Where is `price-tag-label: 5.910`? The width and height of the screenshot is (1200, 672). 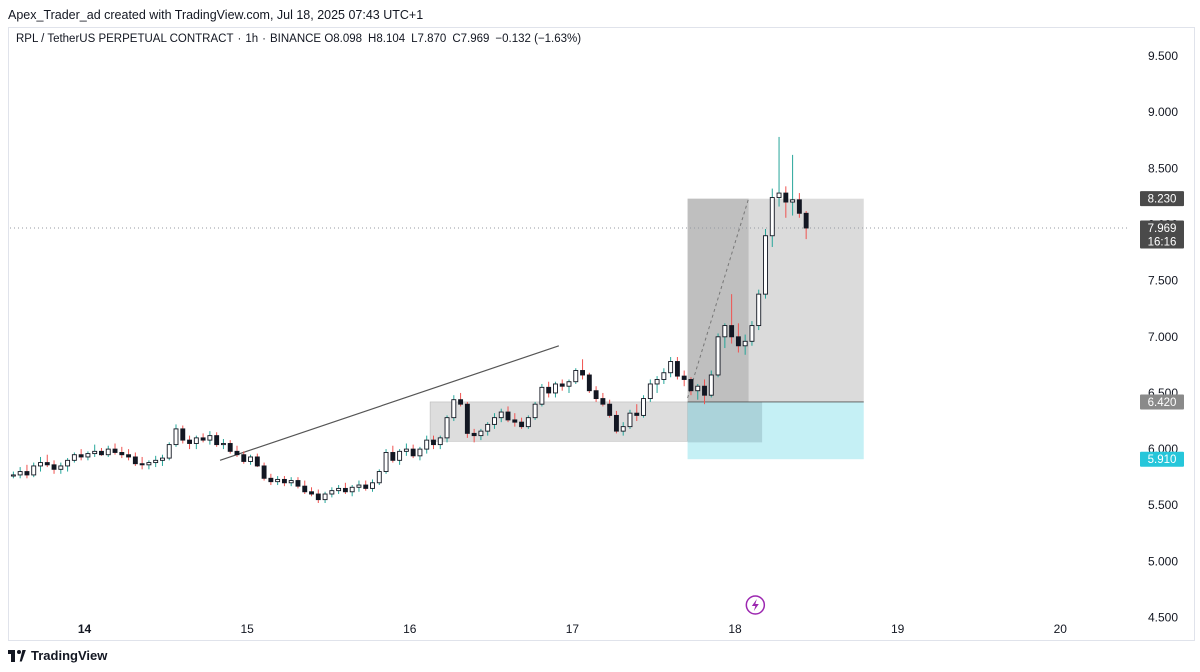
price-tag-label: 5.910 is located at coordinates (1162, 460).